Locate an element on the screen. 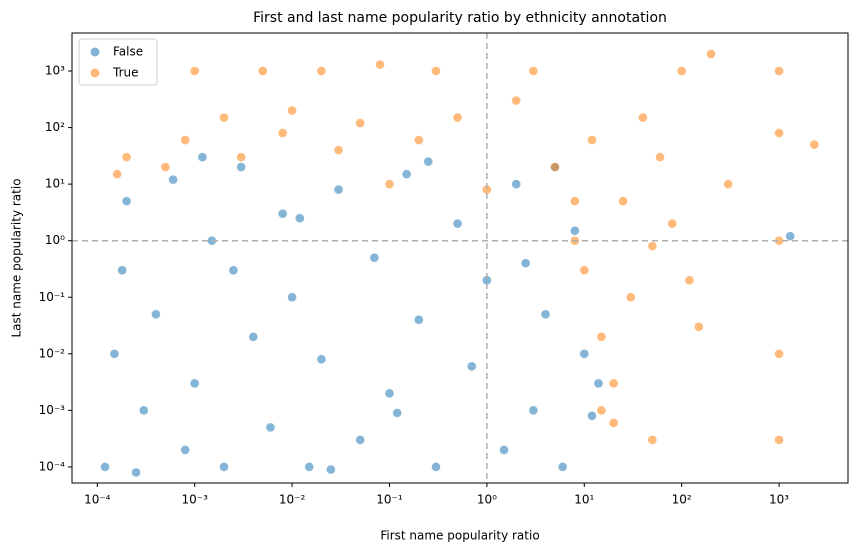 Image resolution: width=857 pixels, height=556 pixels. x-tick-label: 10² is located at coordinates (682, 500).